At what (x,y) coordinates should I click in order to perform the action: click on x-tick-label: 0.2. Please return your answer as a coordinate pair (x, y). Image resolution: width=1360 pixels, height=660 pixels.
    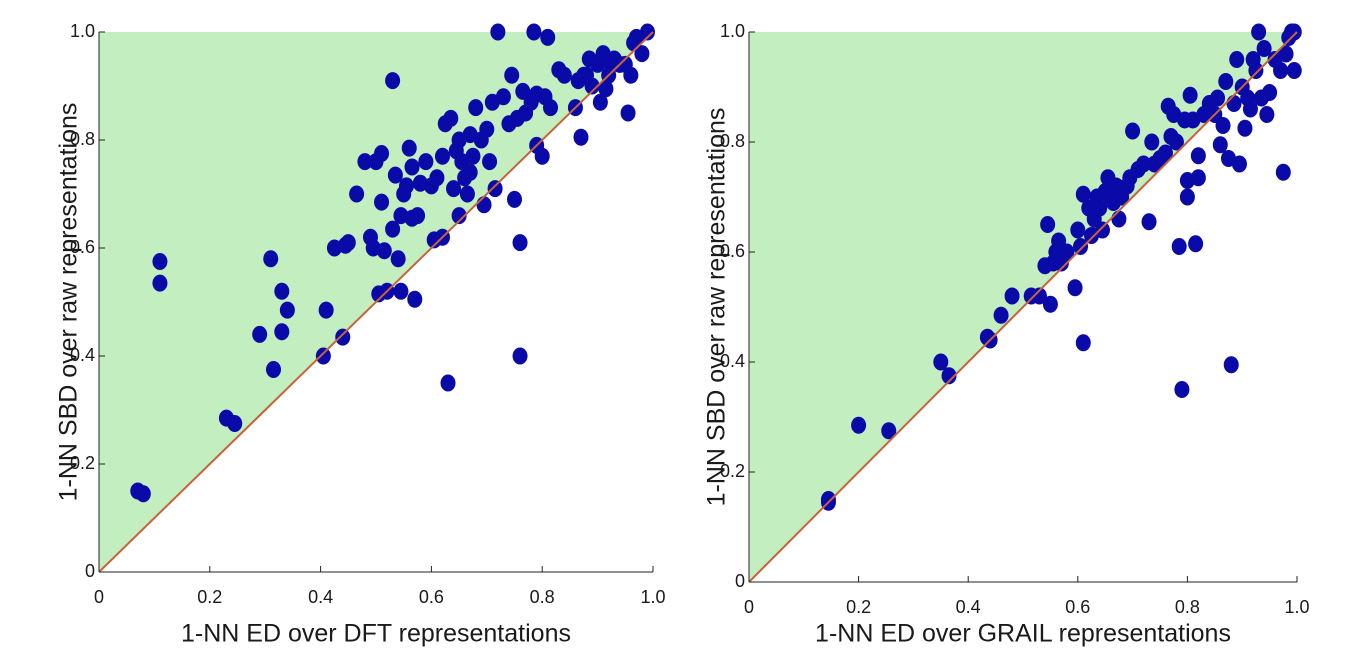
    Looking at the image, I should click on (858, 607).